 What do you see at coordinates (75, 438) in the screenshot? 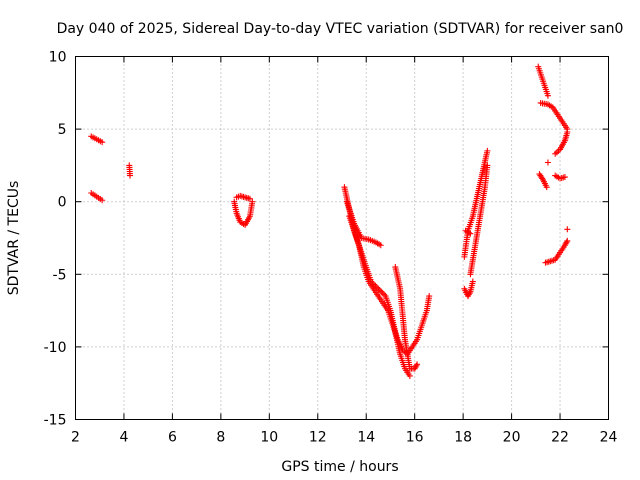
I see `x-tick-label: 2` at bounding box center [75, 438].